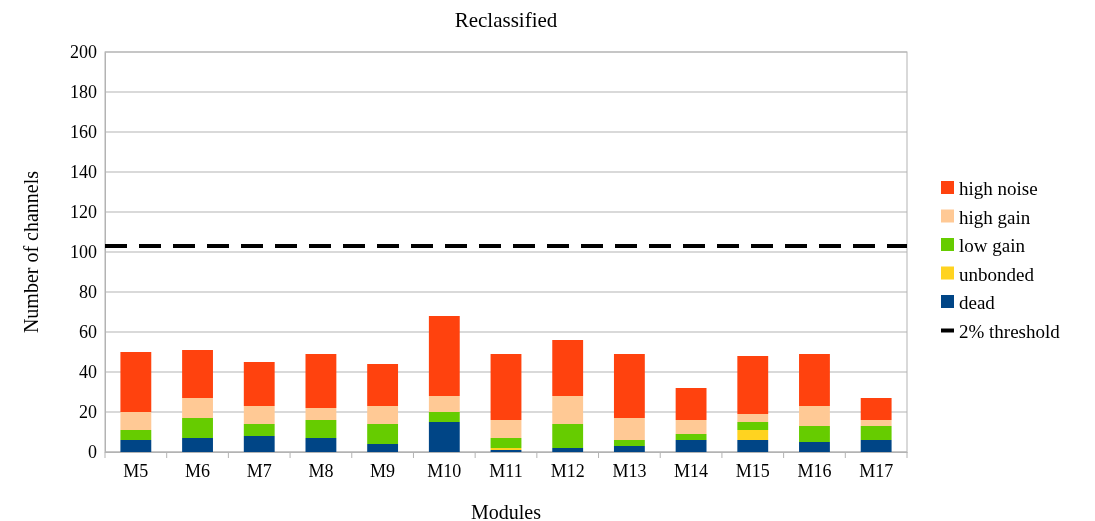 Image resolution: width=1095 pixels, height=521 pixels. What do you see at coordinates (506, 511) in the screenshot?
I see `x-axis-title: Modules` at bounding box center [506, 511].